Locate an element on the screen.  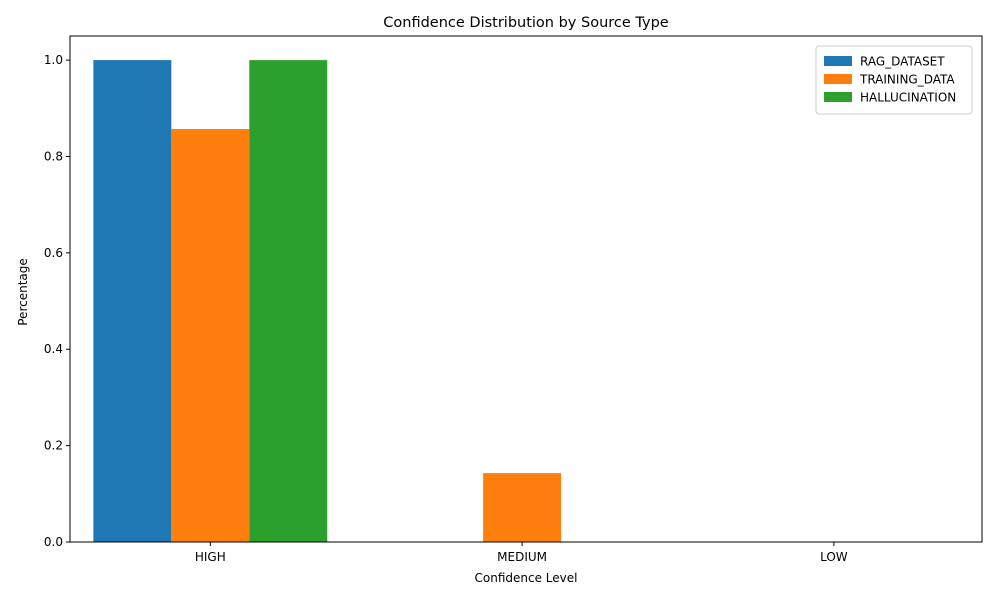
legend-swatch-rag-dataset is located at coordinates (838, 61).